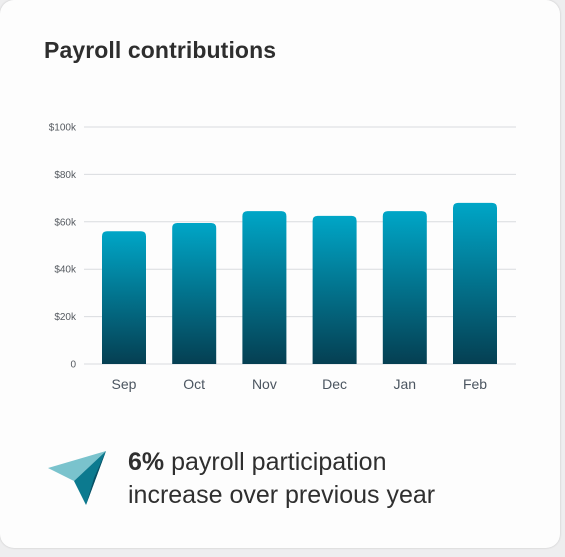 The width and height of the screenshot is (565, 557). Describe the element at coordinates (404, 287) in the screenshot. I see `bar-jan` at that location.